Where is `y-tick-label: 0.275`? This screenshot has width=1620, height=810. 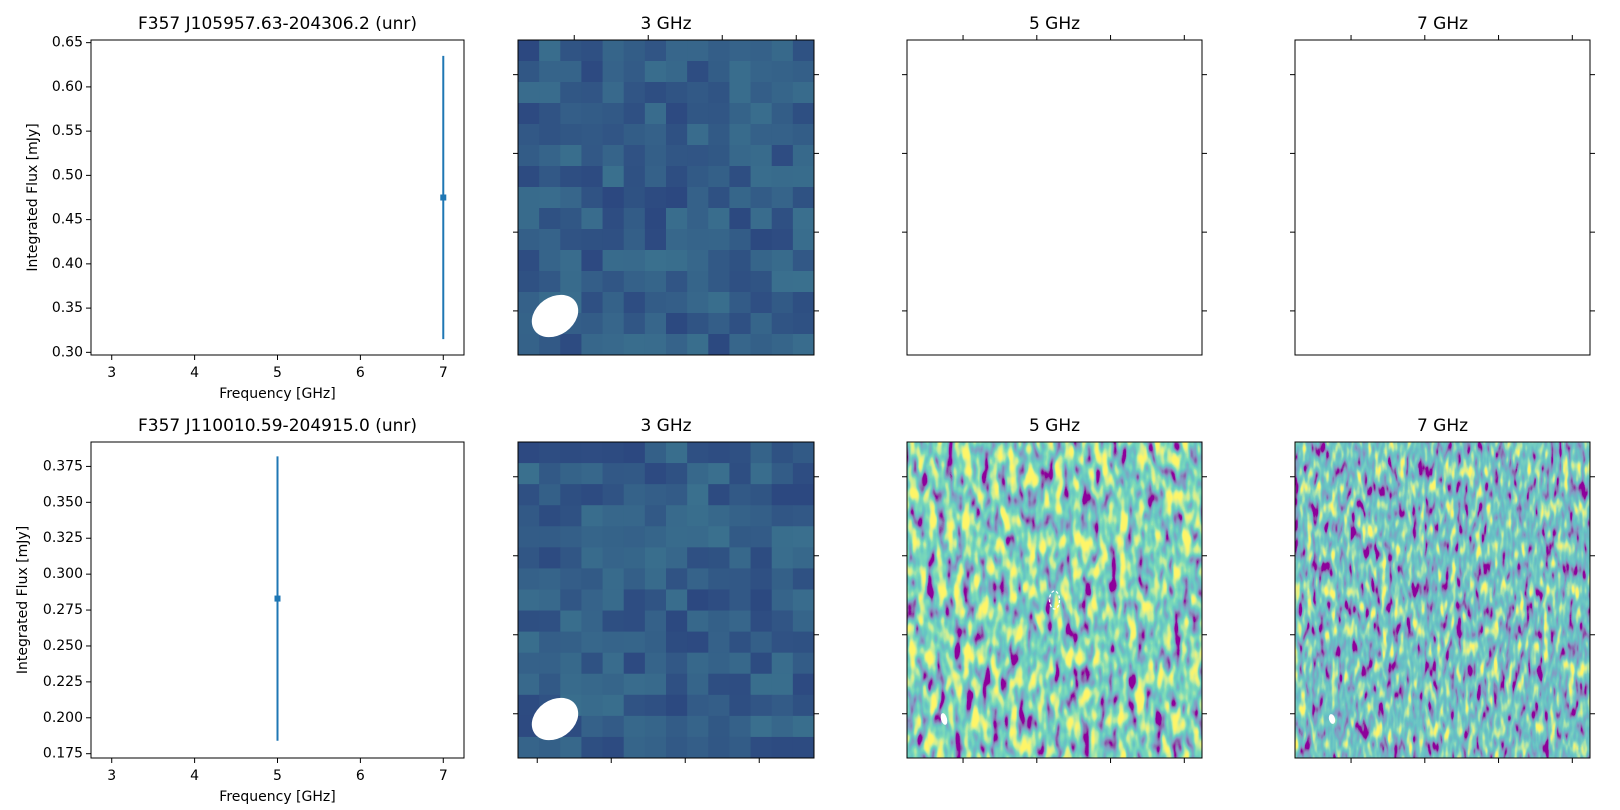
y-tick-label: 0.275 is located at coordinates (63, 610).